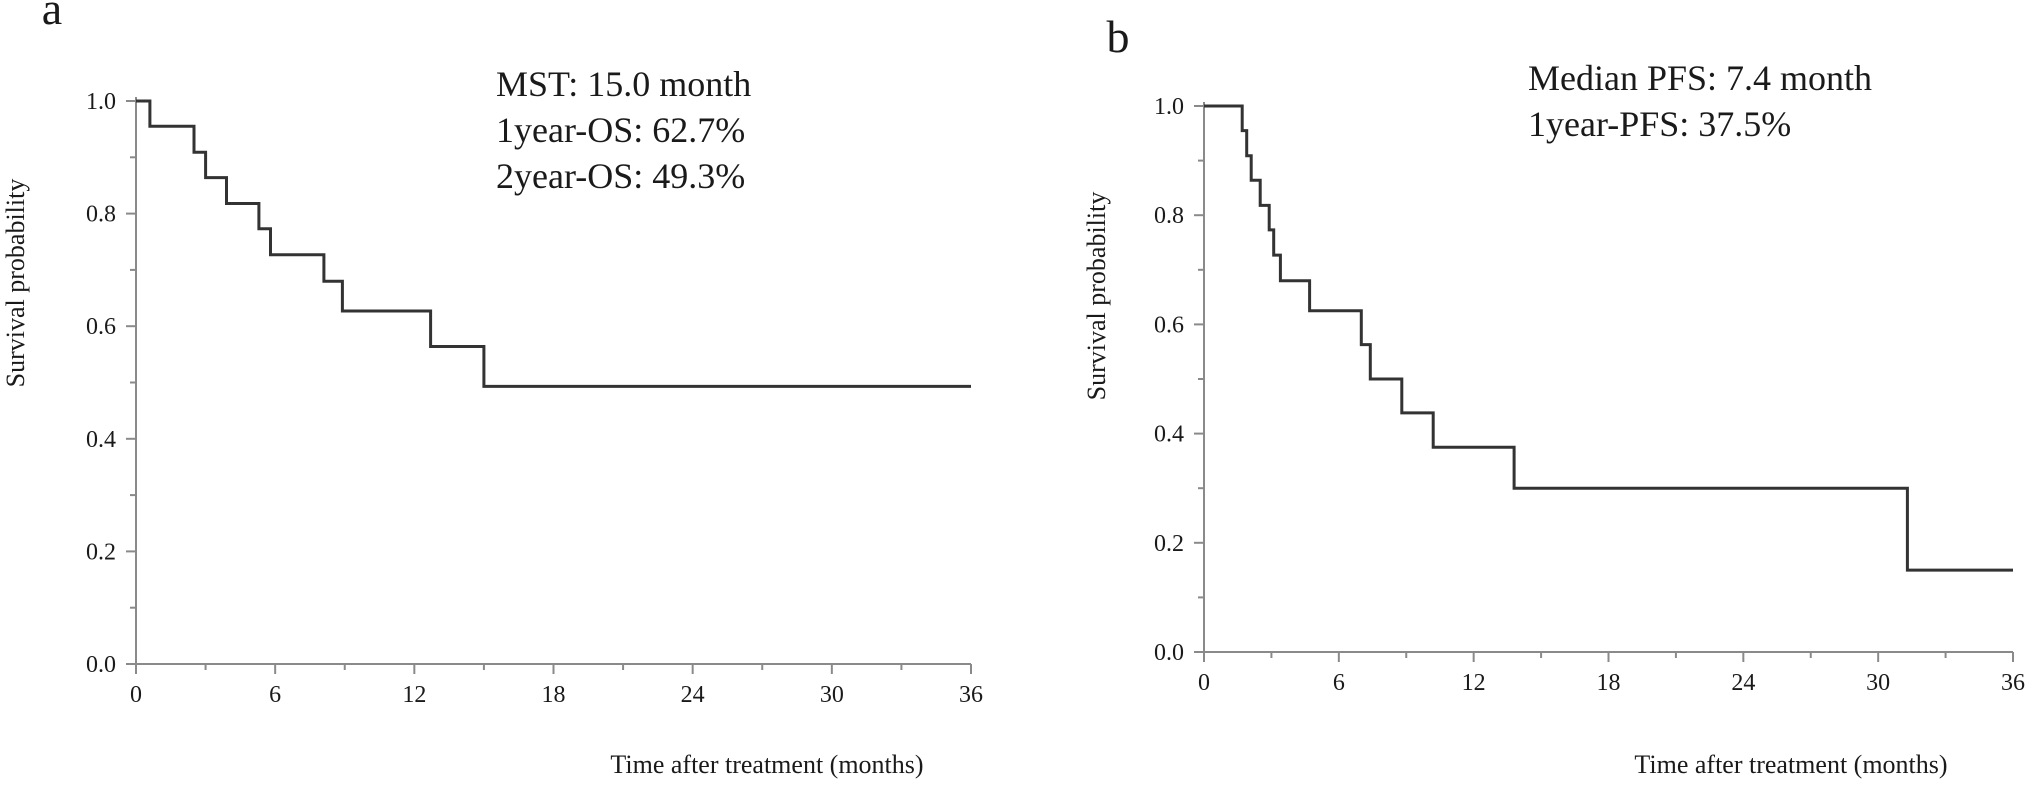 The height and width of the screenshot is (790, 2030). What do you see at coordinates (620, 176) in the screenshot?
I see `stat-annotation-a: 2year-OS: 49.3%` at bounding box center [620, 176].